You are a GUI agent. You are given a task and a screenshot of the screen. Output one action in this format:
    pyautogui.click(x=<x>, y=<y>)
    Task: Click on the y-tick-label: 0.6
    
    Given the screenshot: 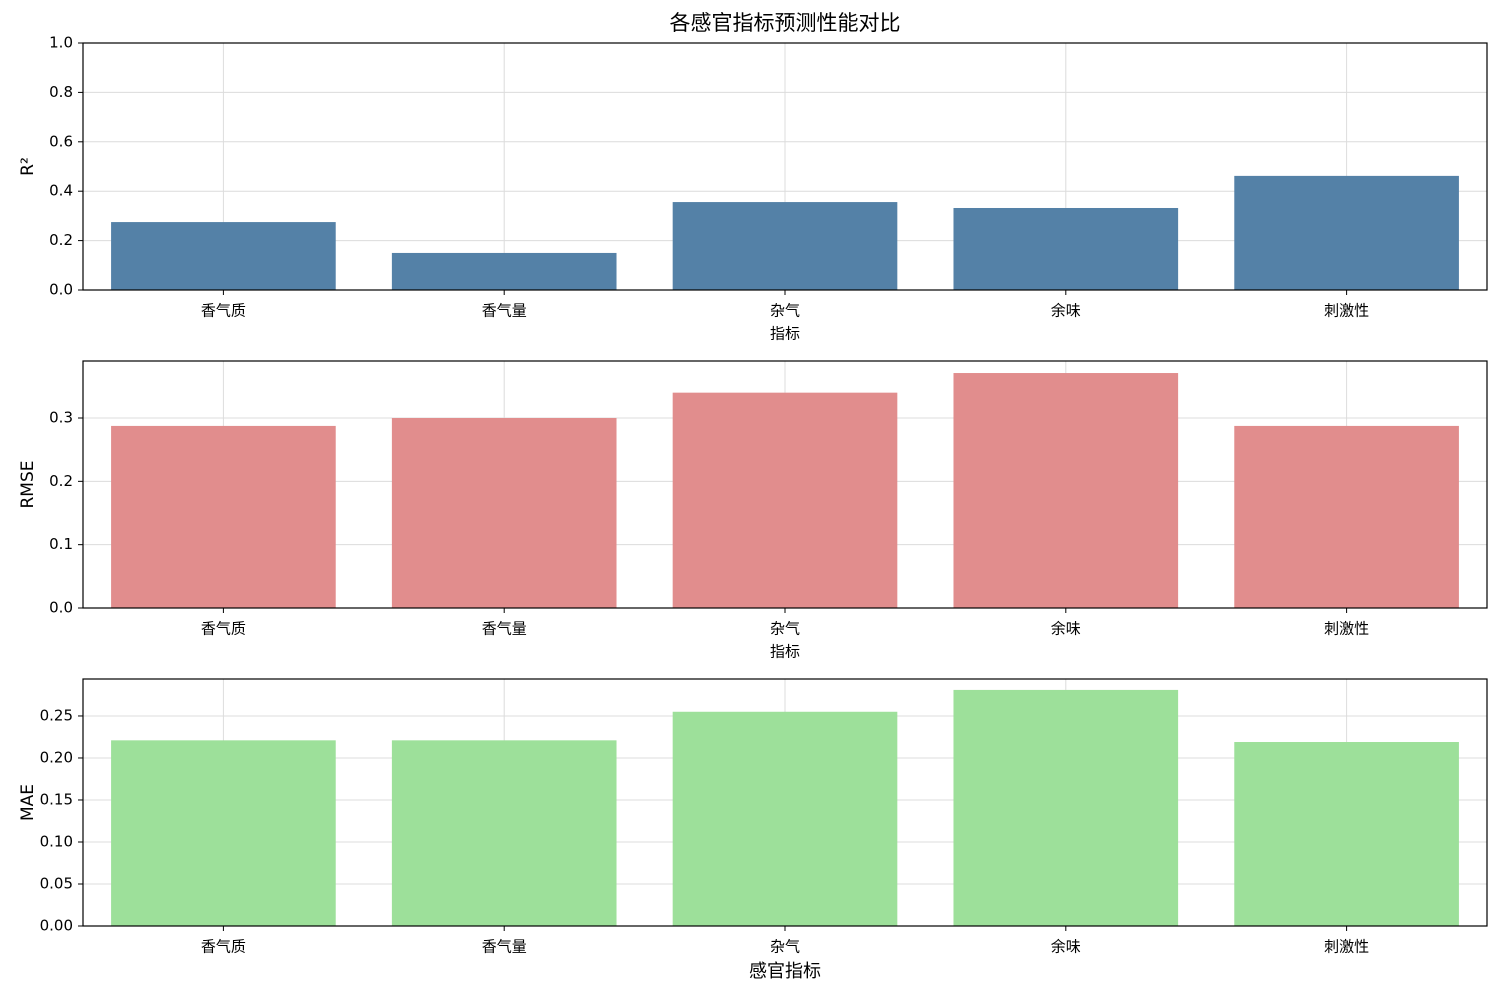 What is the action you would take?
    pyautogui.click(x=61, y=141)
    